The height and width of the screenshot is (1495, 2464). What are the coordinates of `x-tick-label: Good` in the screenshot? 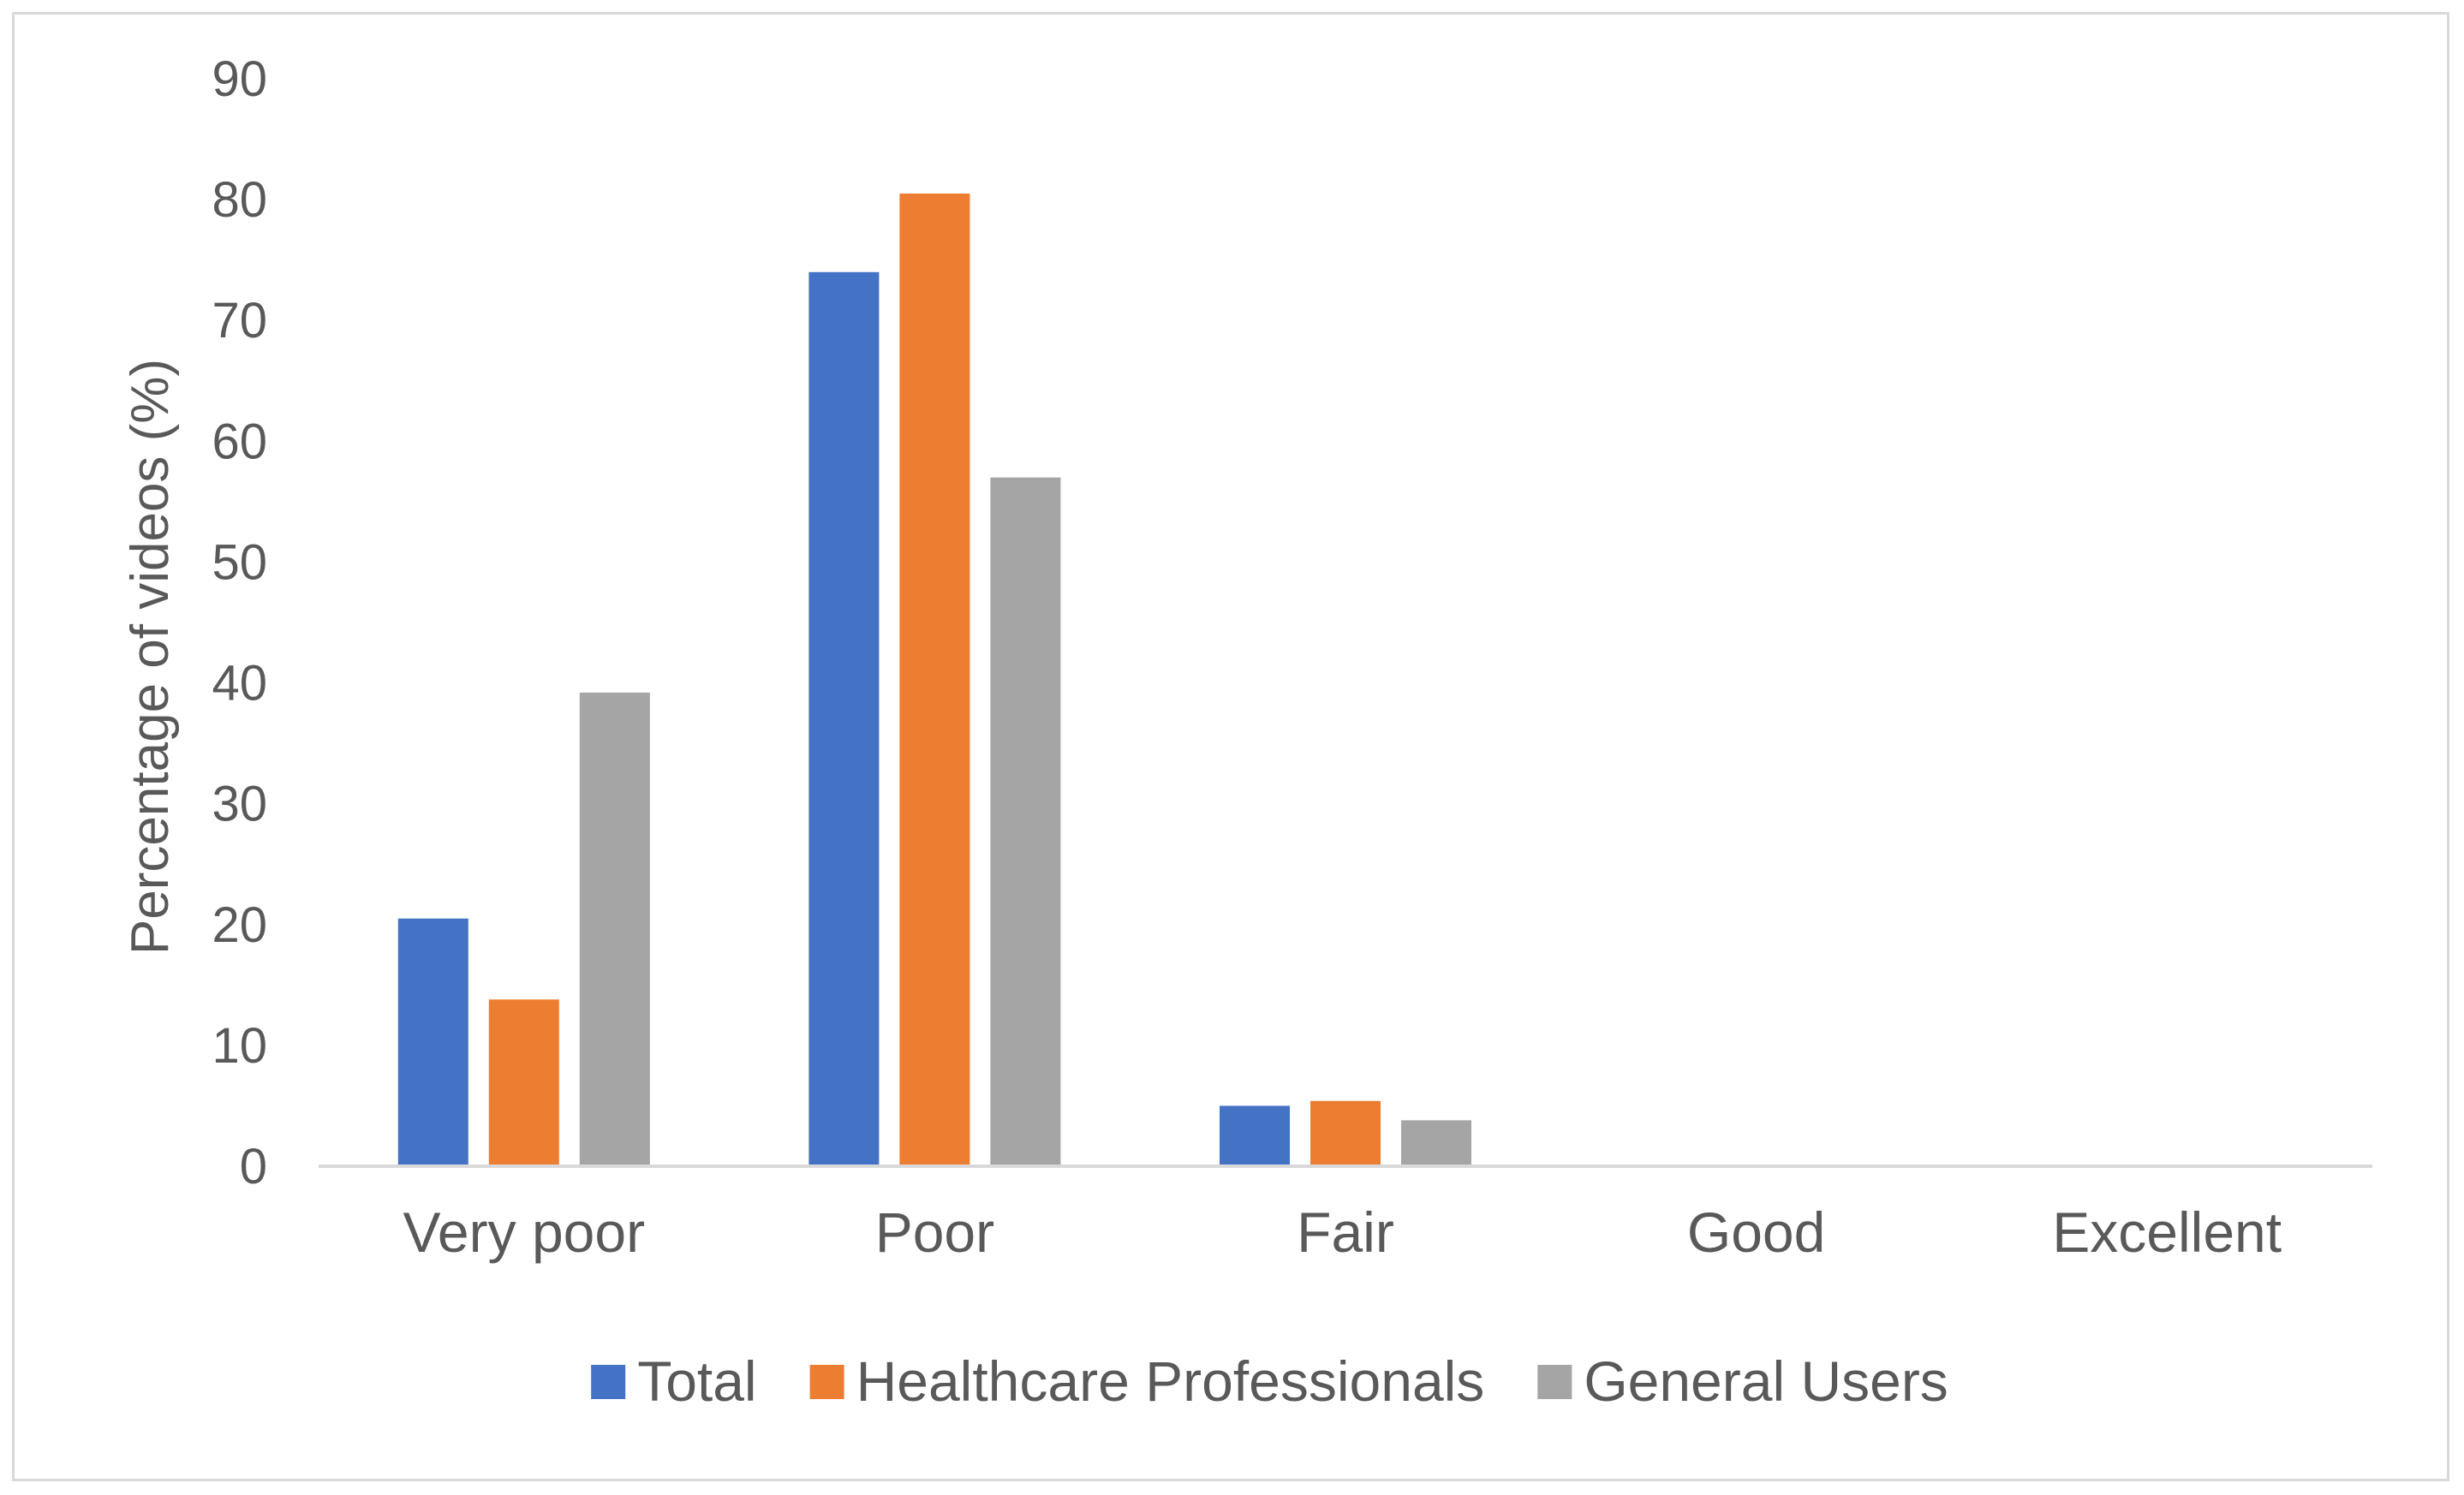 It's located at (1756, 1232).